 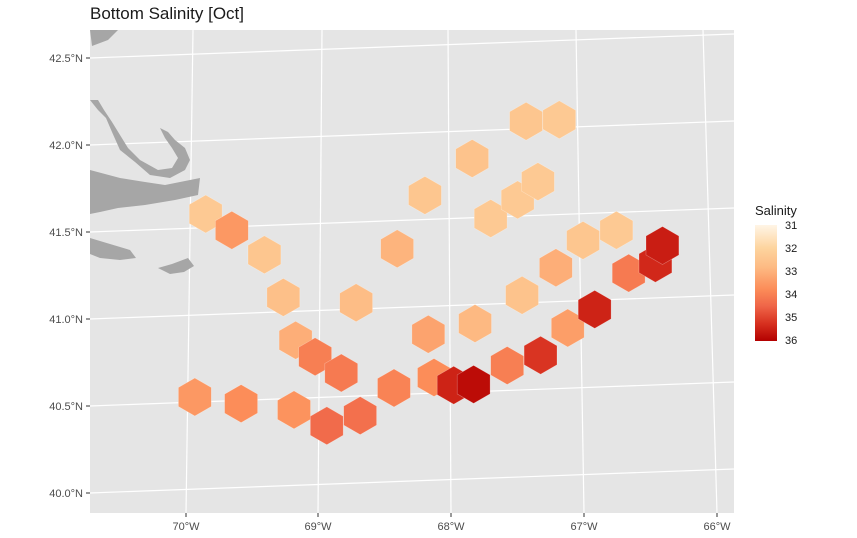 I want to click on x-tick-label: 67°W, so click(x=584, y=527).